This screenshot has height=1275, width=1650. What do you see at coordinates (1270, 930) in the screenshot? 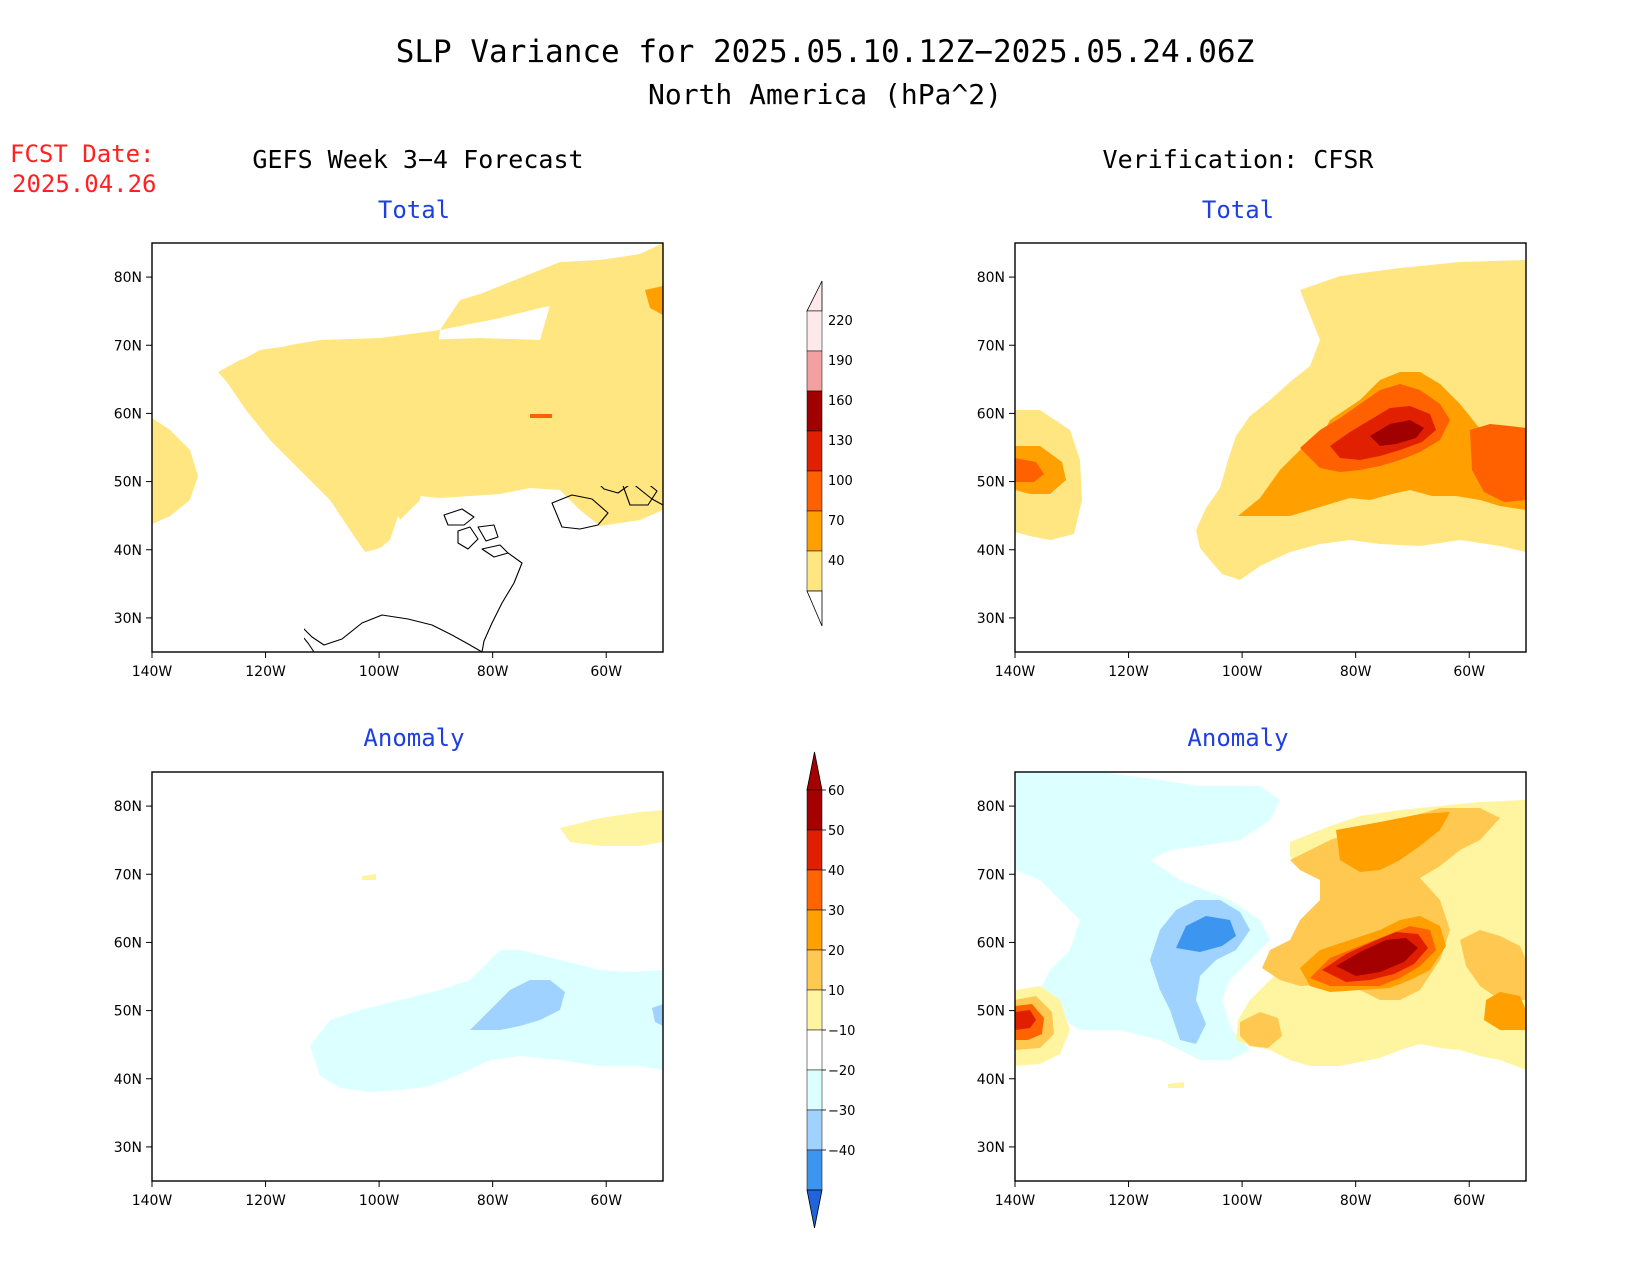
I see `shading-verification-anomaly` at bounding box center [1270, 930].